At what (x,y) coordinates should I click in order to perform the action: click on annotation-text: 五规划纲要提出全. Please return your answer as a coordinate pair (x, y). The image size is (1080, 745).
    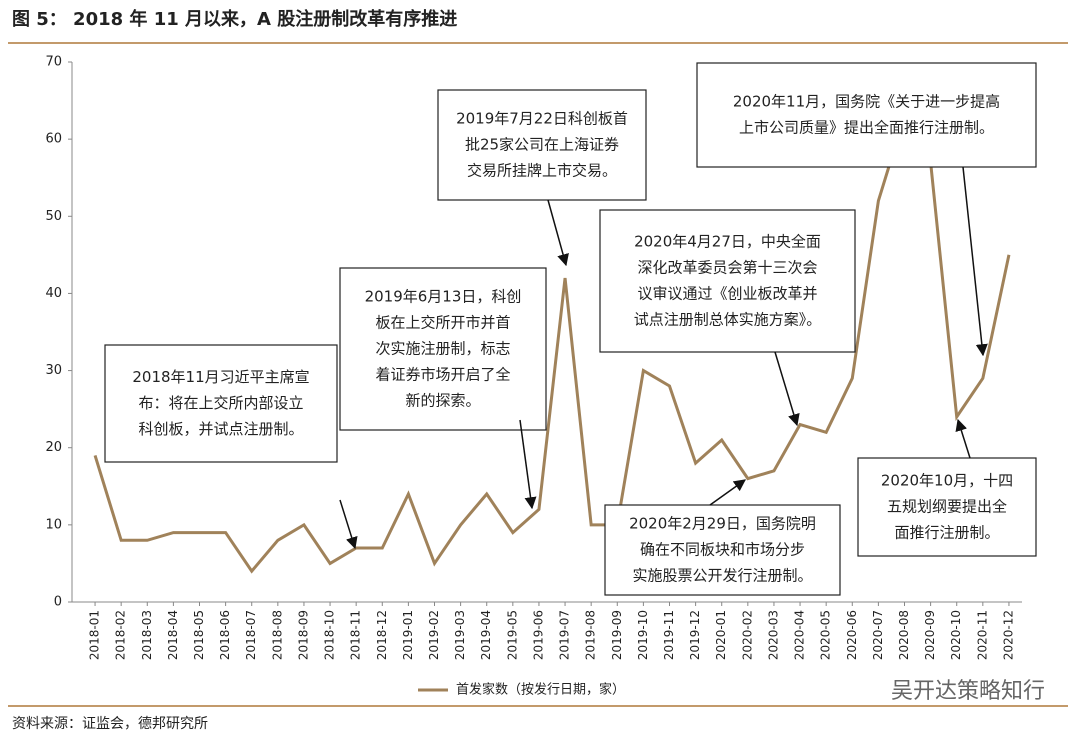
    Looking at the image, I should click on (947, 507).